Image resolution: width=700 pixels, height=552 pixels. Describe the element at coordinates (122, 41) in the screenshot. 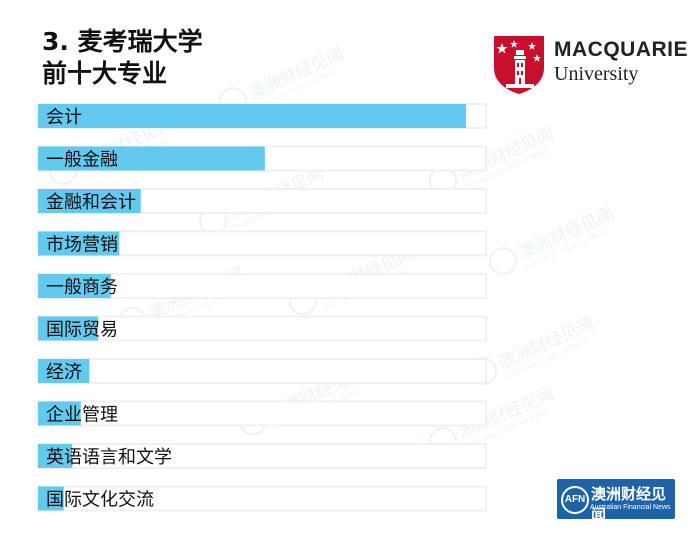

I see `title-line-1: 3. 麦考瑞大学` at that location.